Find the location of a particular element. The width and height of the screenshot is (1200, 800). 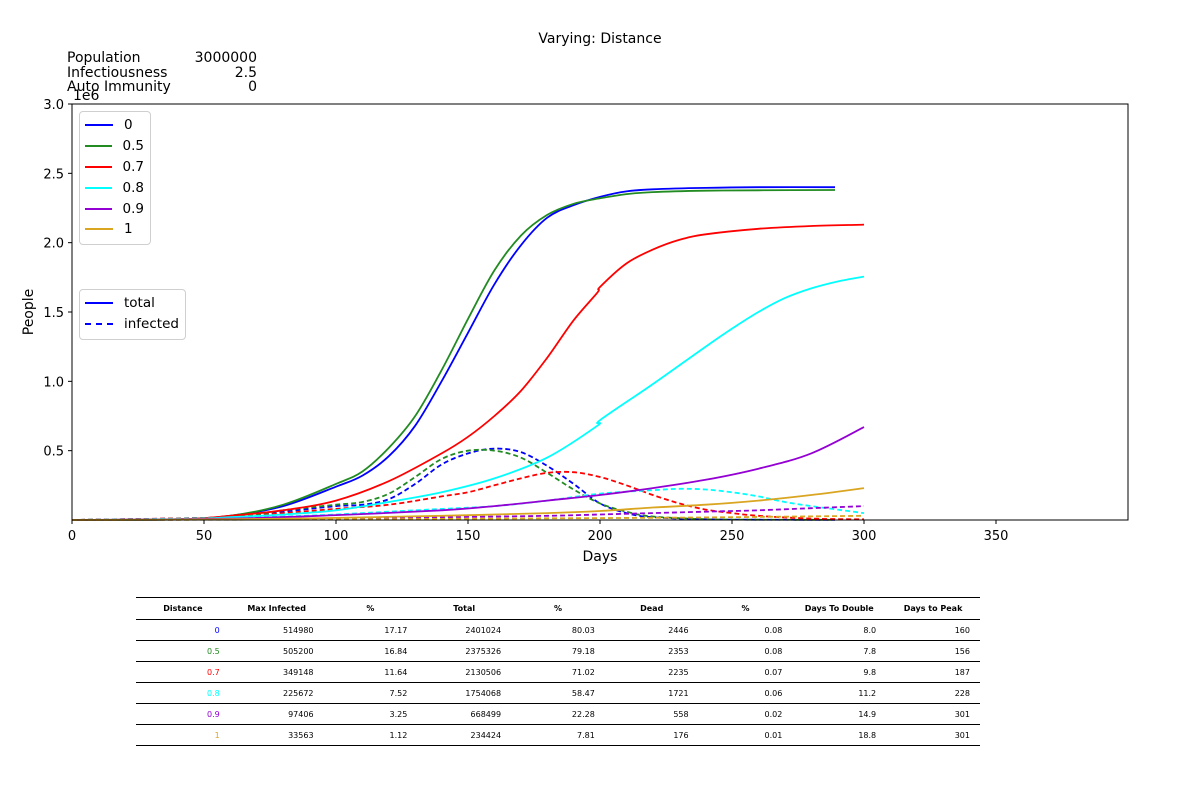

table-cell: 2375326 is located at coordinates (464, 651).